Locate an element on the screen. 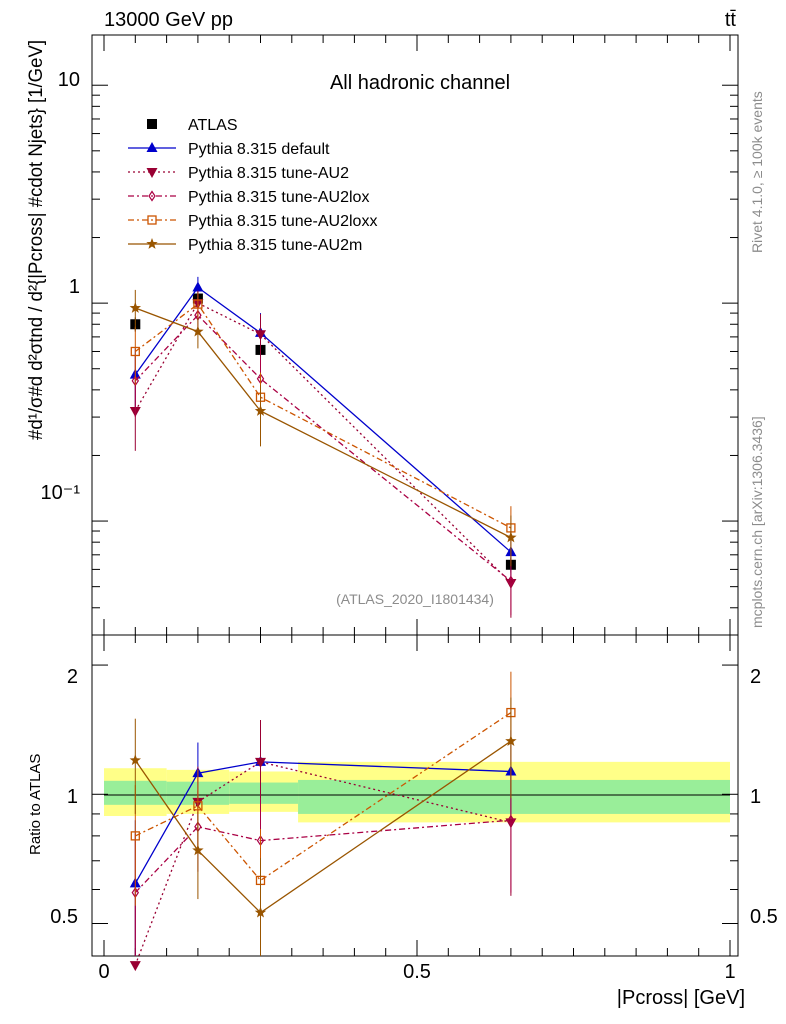 The height and width of the screenshot is (1024, 786). legend-item: Pythia 8.315 tune-AU2loxx is located at coordinates (252, 221).